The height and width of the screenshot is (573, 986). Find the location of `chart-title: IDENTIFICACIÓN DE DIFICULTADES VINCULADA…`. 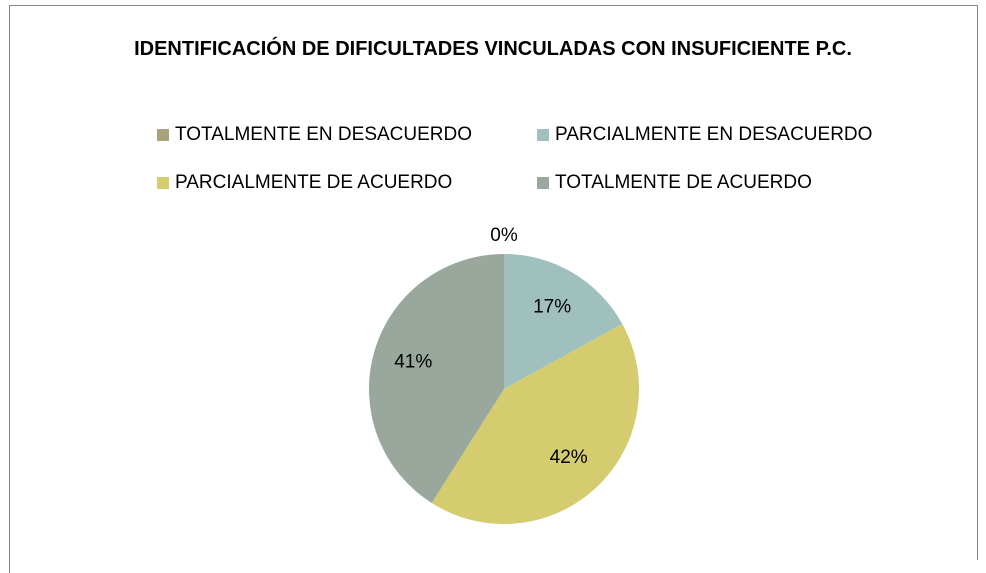

chart-title: IDENTIFICACIÓN DE DIFICULTADES VINCULADA… is located at coordinates (493, 49).